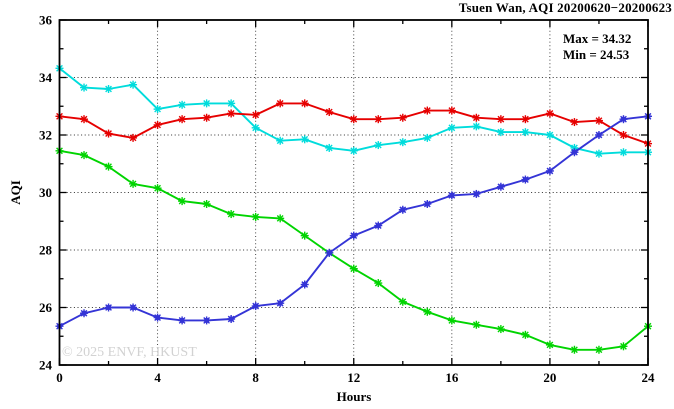 Image resolution: width=674 pixels, height=409 pixels. Describe the element at coordinates (59, 377) in the screenshot. I see `x-tick-label: 0` at that location.